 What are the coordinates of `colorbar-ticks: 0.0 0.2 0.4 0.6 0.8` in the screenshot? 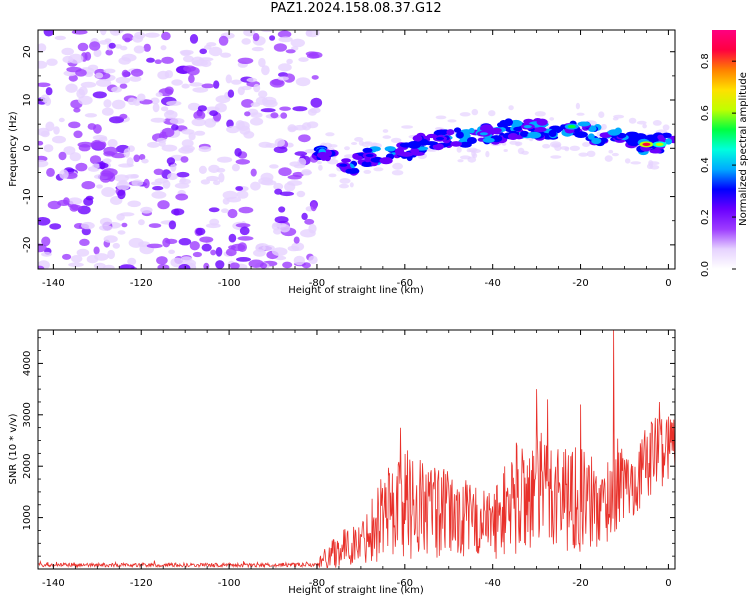 It's located at (718, 165).